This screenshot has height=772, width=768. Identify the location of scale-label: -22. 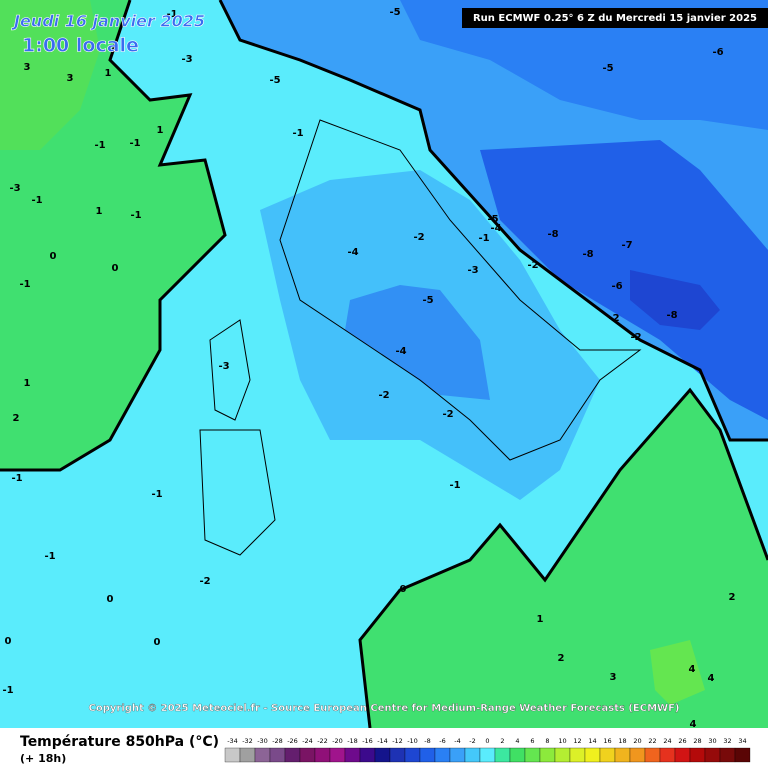
(322, 741).